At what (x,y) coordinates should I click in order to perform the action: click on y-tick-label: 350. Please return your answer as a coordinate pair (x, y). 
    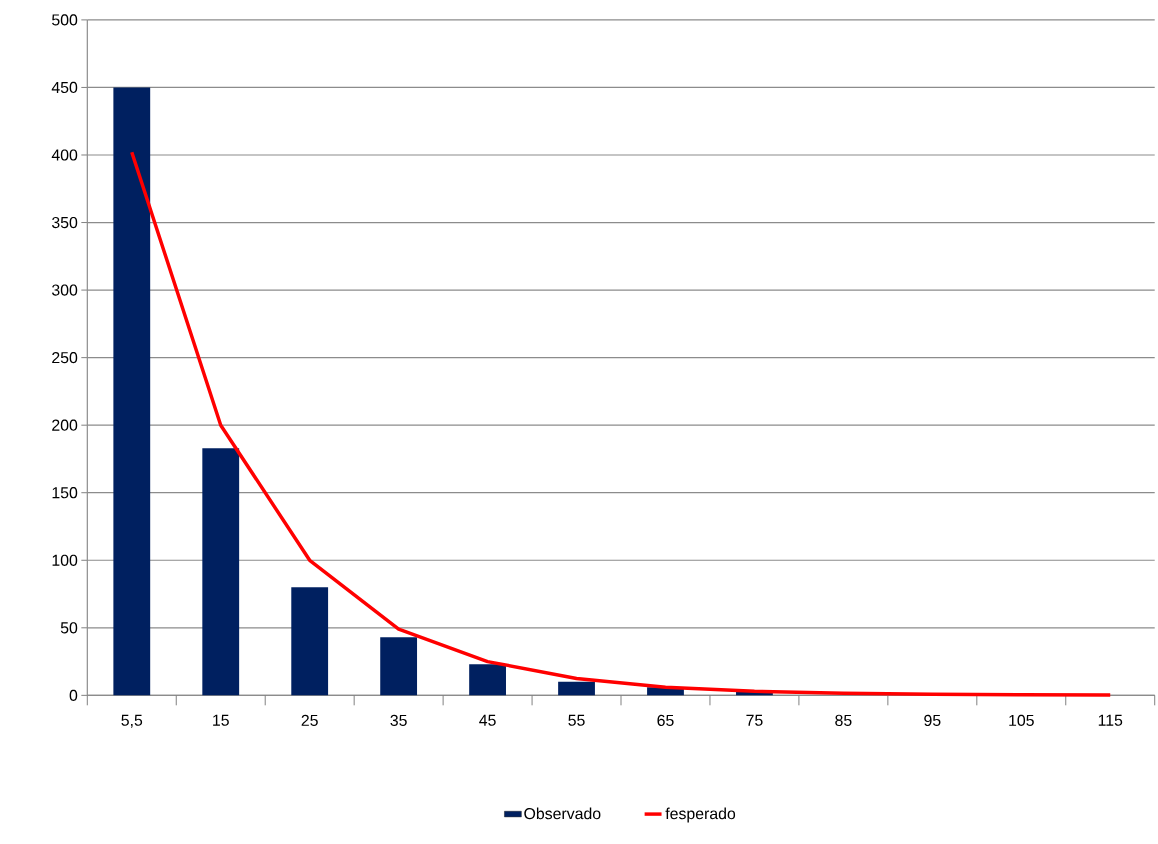
    Looking at the image, I should click on (64, 223).